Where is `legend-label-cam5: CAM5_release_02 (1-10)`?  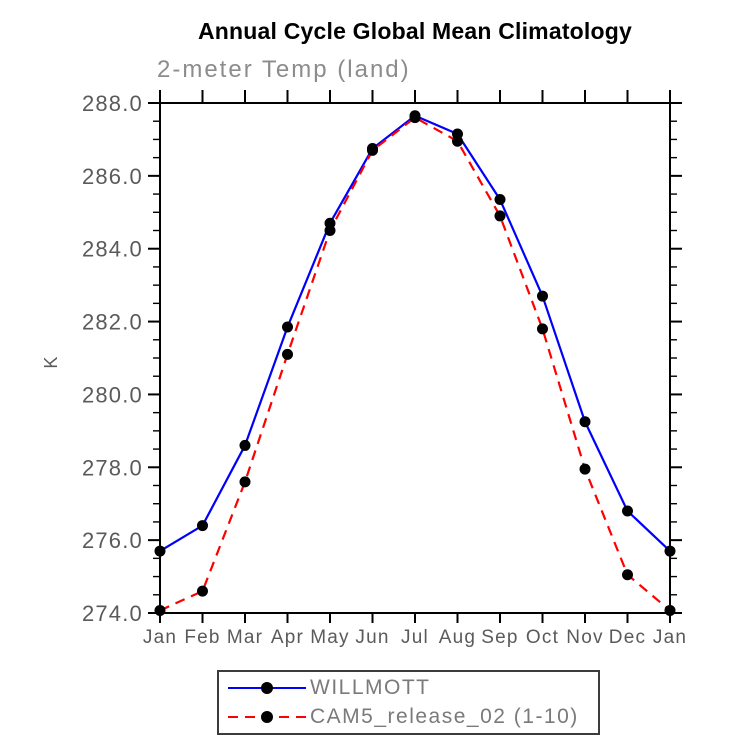
legend-label-cam5: CAM5_release_02 (1-10) is located at coordinates (444, 716).